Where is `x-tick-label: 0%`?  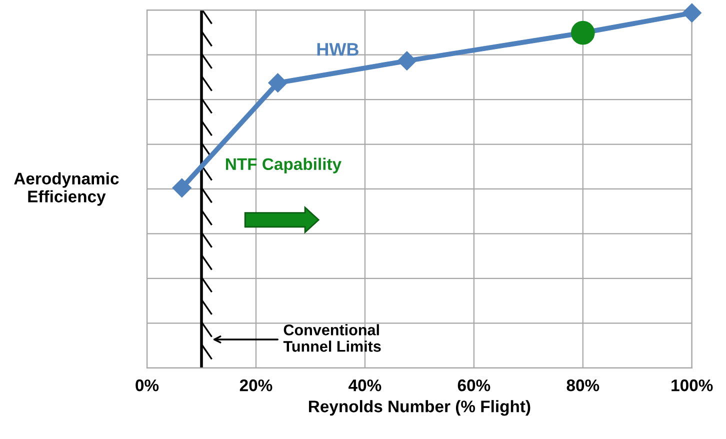
x-tick-label: 0% is located at coordinates (147, 385).